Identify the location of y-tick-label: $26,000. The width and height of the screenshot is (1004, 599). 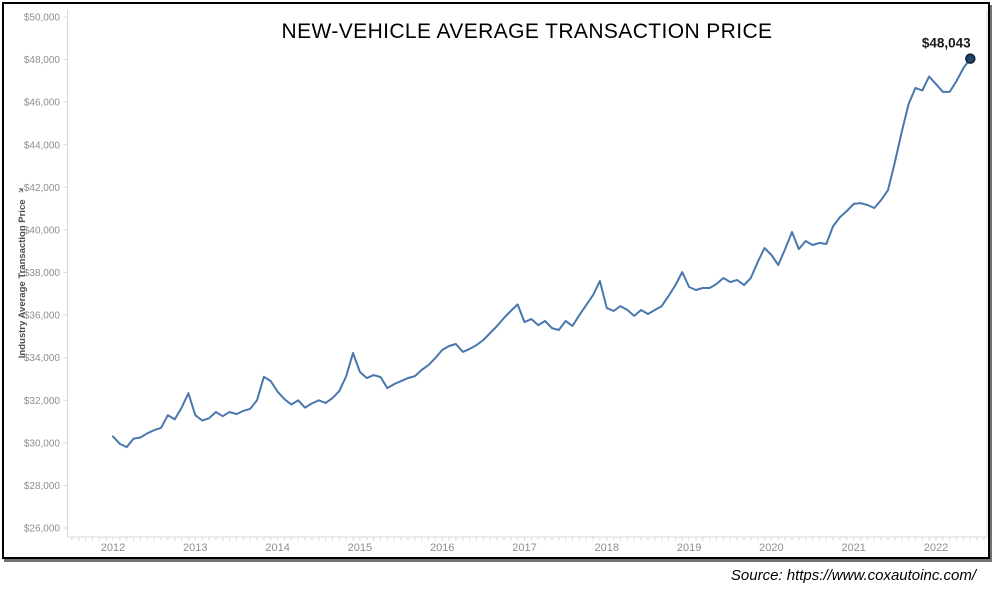
(42, 529).